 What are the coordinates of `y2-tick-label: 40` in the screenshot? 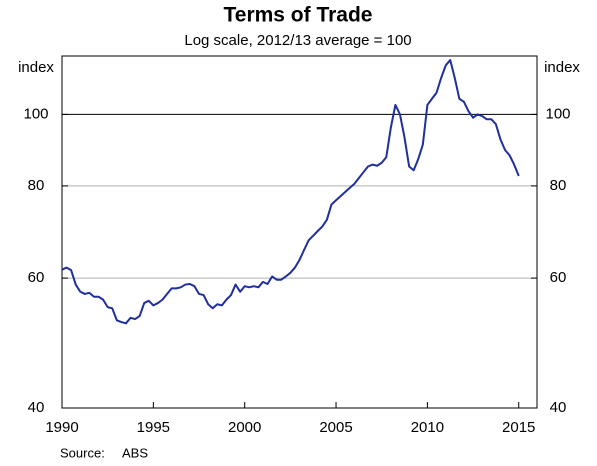 It's located at (558, 407).